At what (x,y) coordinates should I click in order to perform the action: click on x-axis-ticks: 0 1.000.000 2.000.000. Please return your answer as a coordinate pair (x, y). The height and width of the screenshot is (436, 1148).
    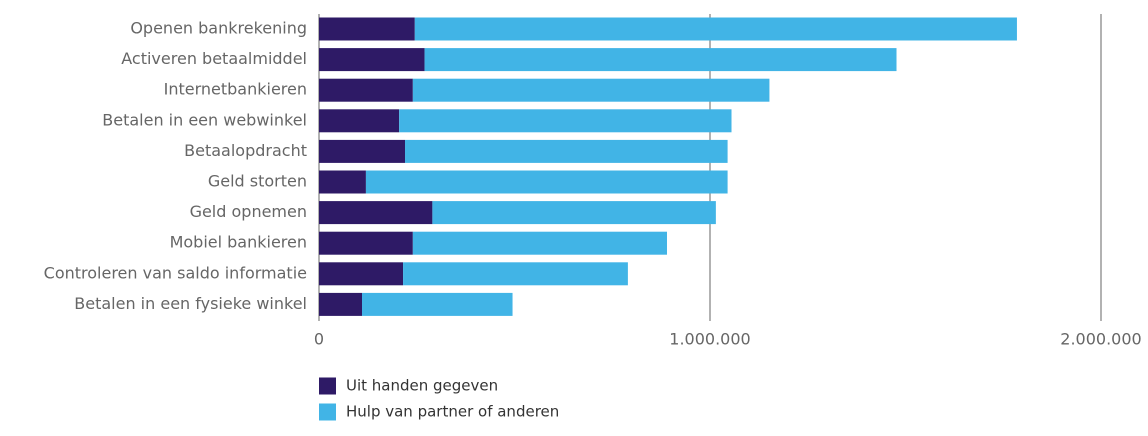
    Looking at the image, I should click on (728, 339).